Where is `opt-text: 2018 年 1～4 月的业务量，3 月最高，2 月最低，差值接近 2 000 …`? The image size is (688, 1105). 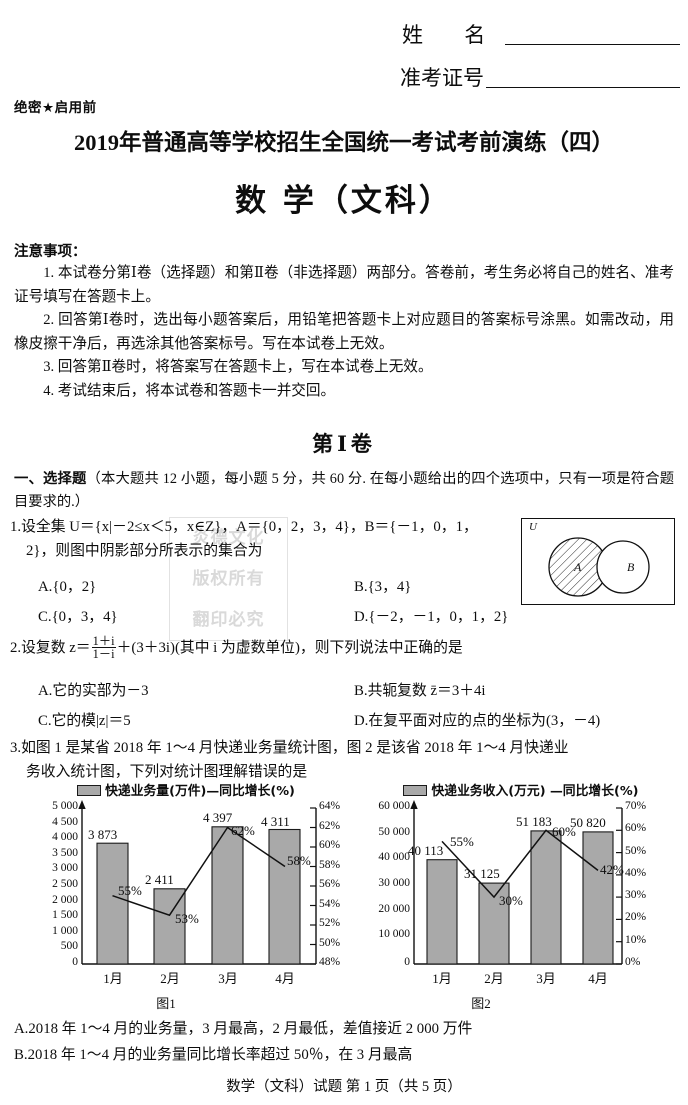 opt-text: 2018 年 1～4 月的业务量，3 月最高，2 月最低，差值接近 2 000 … is located at coordinates (250, 1029).